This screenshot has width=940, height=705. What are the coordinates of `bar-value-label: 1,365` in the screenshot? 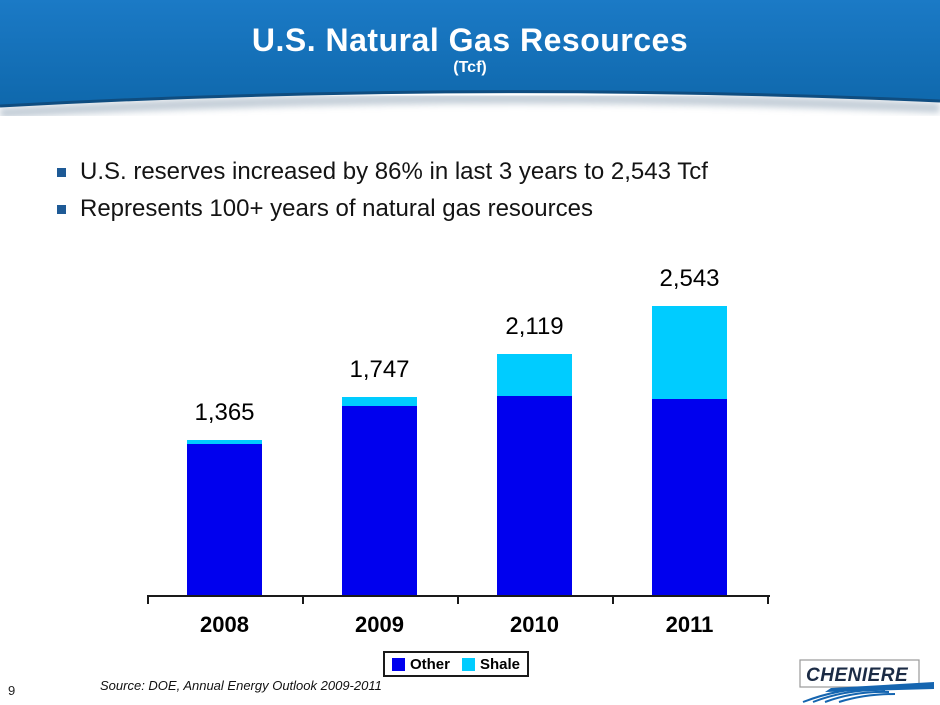 It's located at (224, 412).